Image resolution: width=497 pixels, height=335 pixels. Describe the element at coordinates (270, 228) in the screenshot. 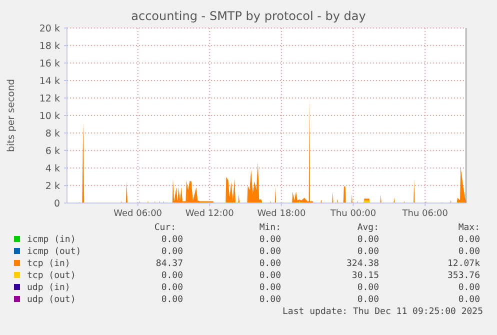

I see `text: Min:` at that location.